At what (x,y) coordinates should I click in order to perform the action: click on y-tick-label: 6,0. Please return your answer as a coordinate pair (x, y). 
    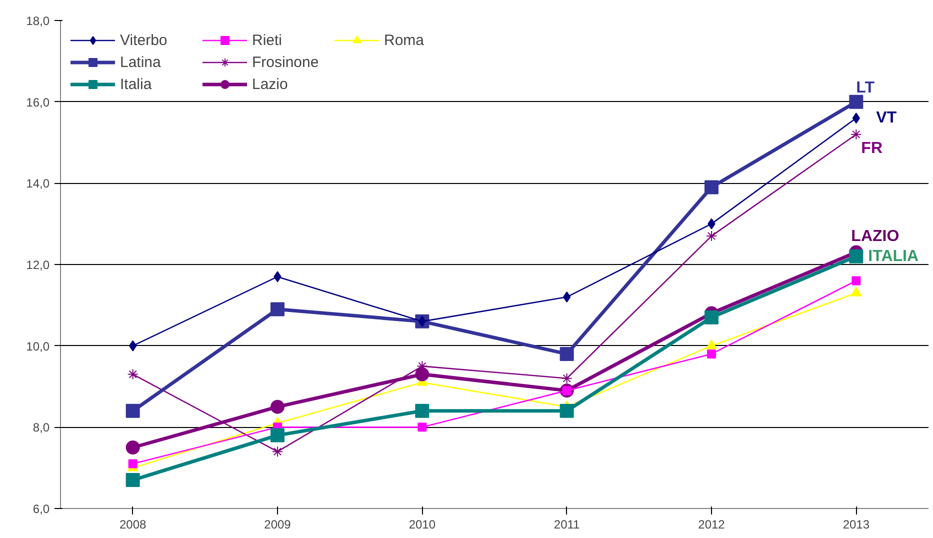
    Looking at the image, I should click on (41, 509).